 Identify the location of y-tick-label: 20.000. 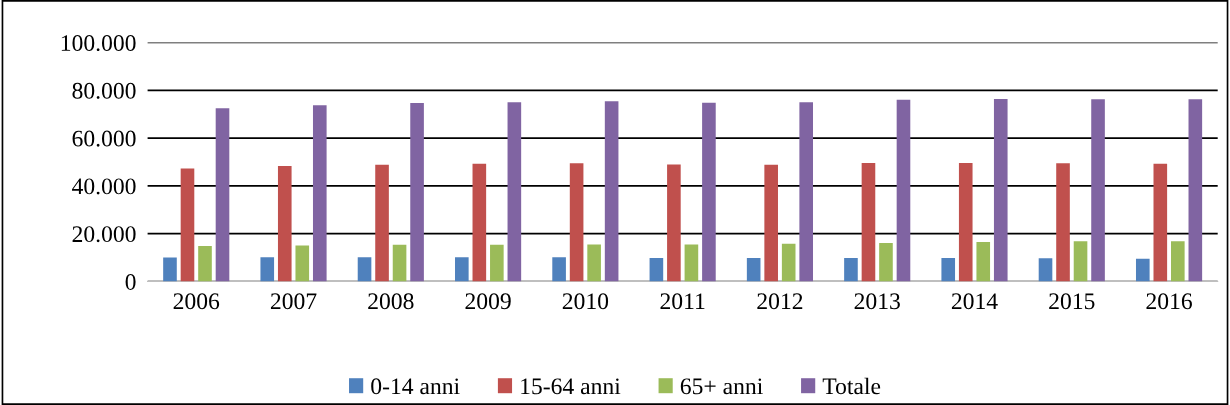
(104, 234).